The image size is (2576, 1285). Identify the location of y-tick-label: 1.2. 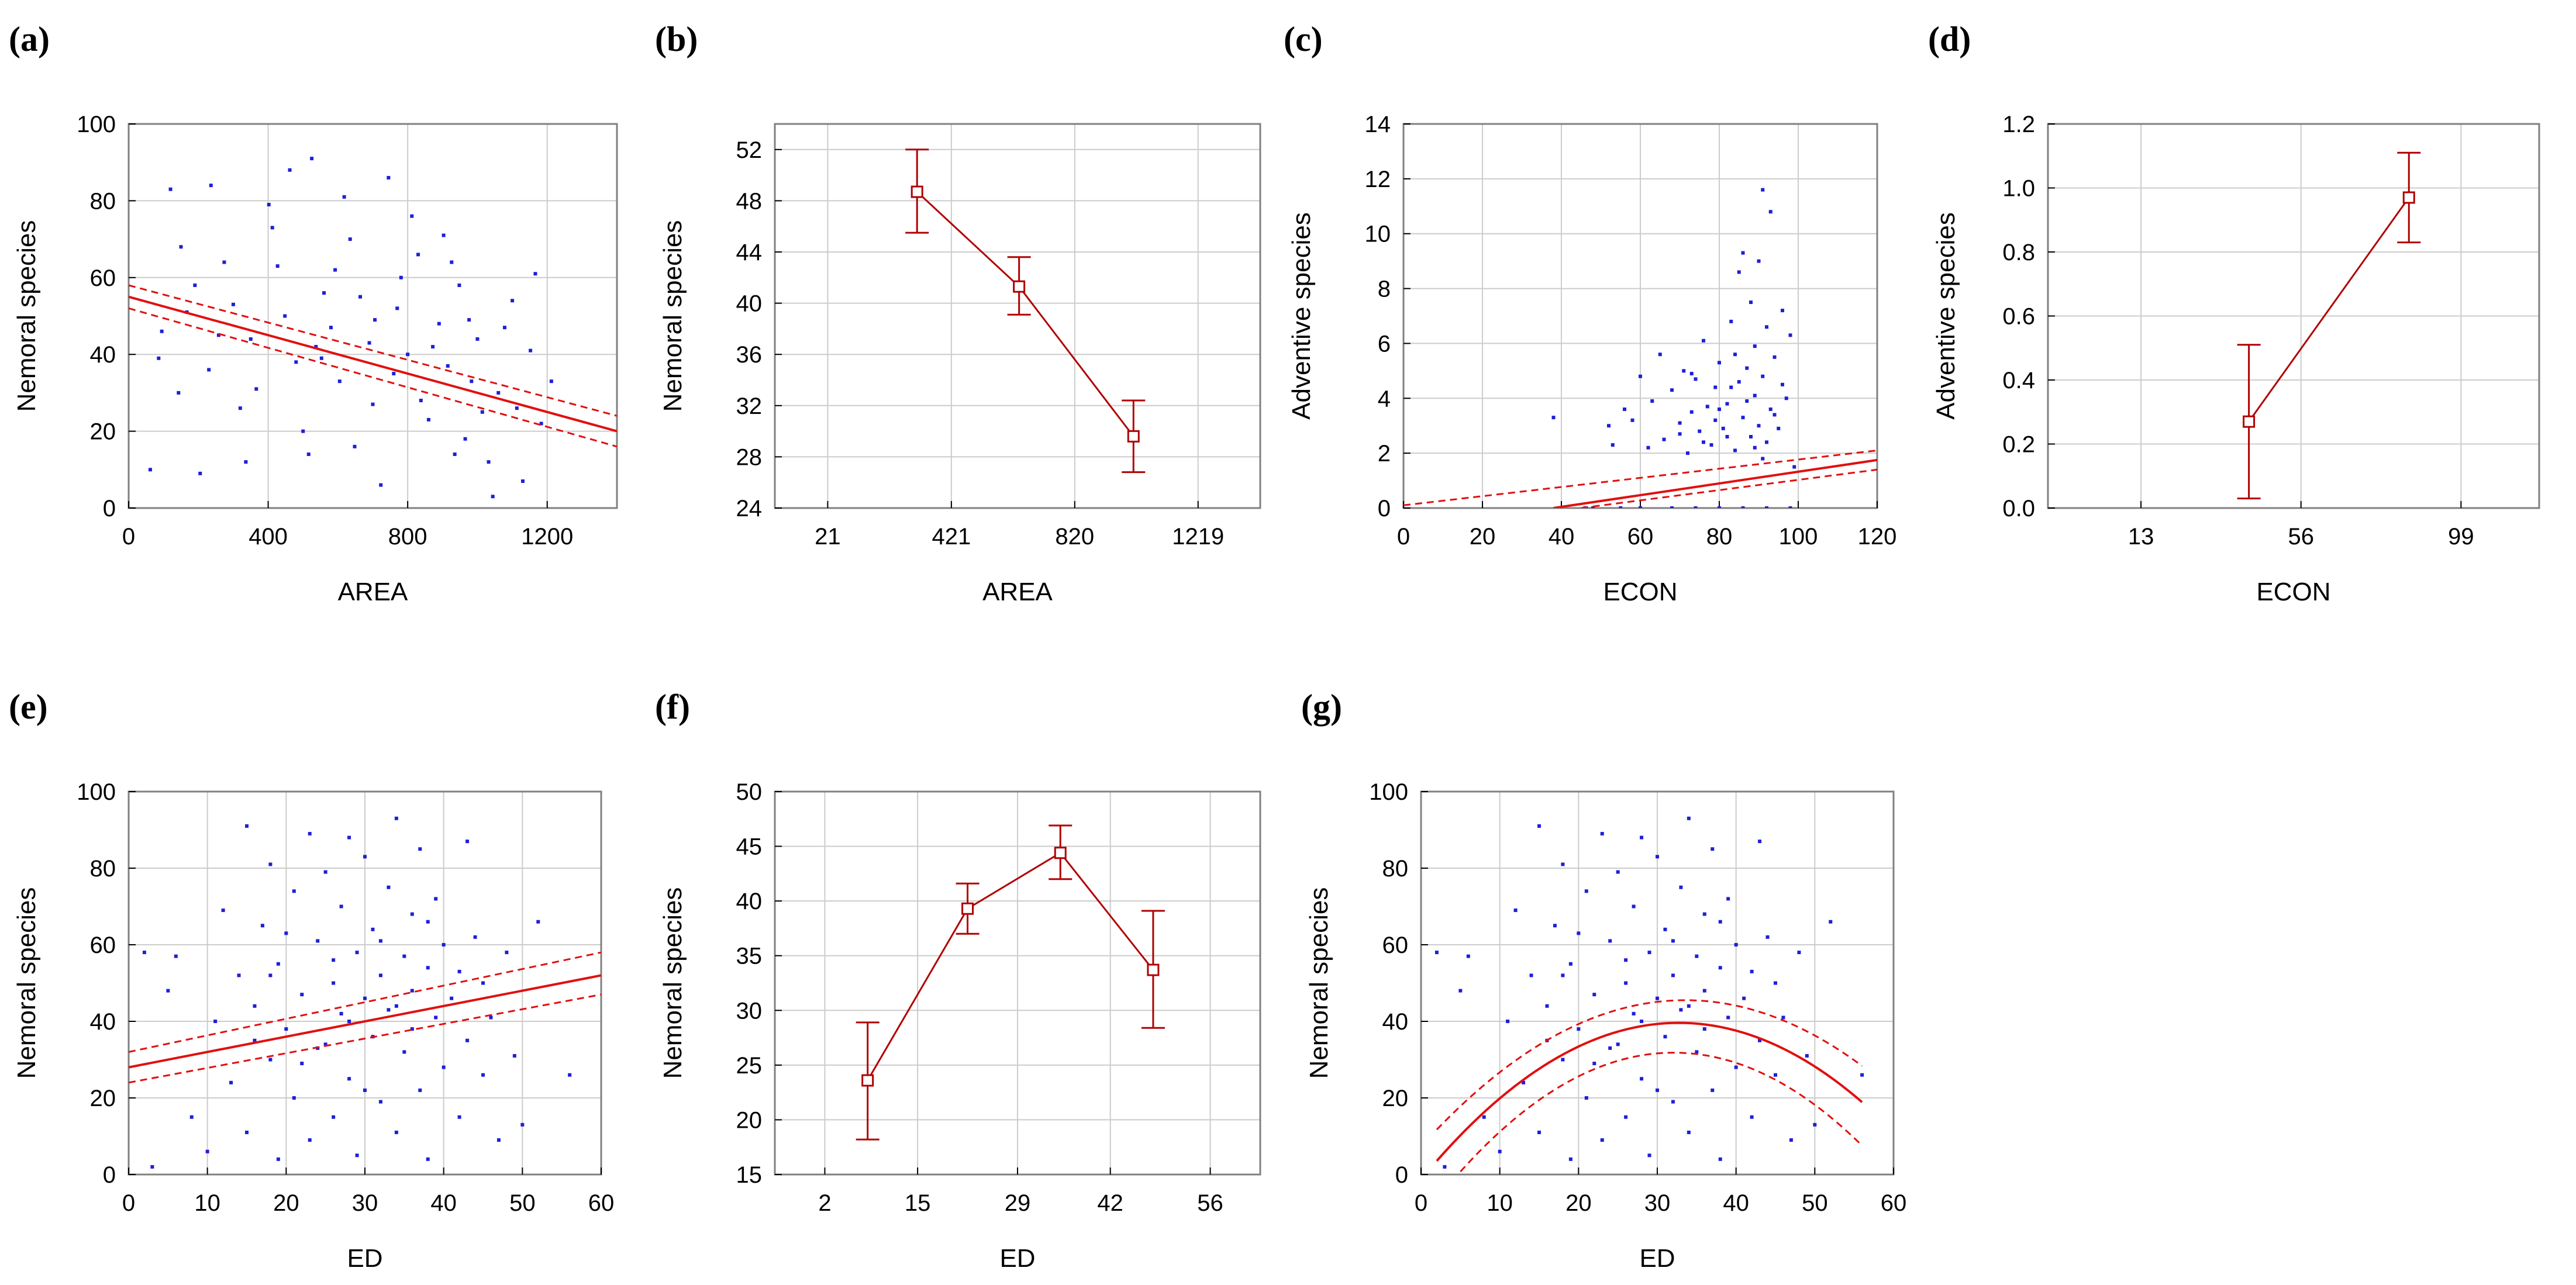
(2019, 124).